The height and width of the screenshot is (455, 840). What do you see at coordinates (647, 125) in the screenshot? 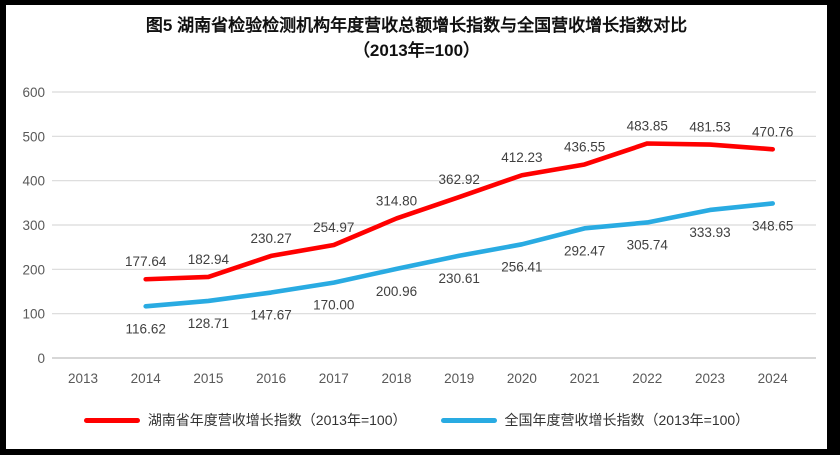
I see `data-label: 483.85` at bounding box center [647, 125].